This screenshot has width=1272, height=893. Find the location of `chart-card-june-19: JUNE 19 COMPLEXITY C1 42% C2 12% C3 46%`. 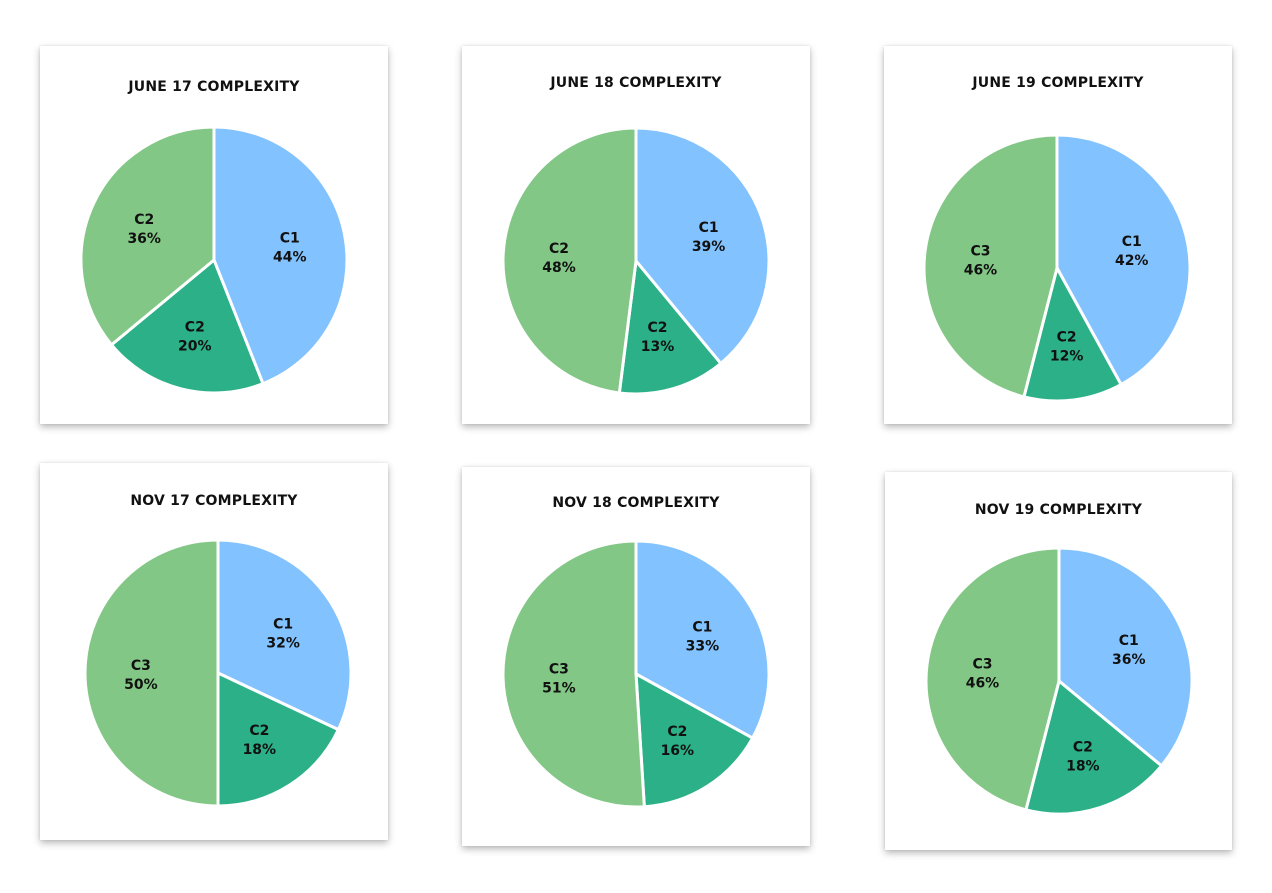

chart-card-june-19: JUNE 19 COMPLEXITY C1 42% C2 12% C3 46% is located at coordinates (1058, 235).